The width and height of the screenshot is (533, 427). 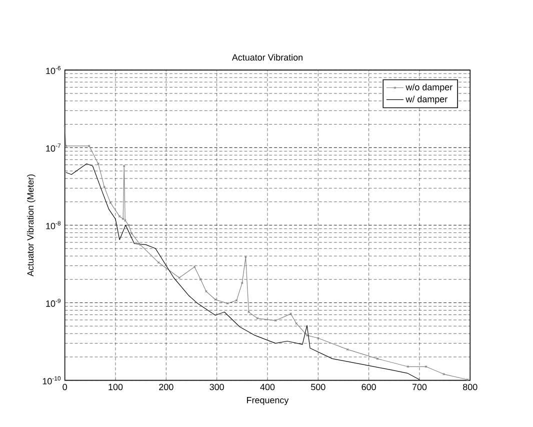 I want to click on x-tick-label: 300, so click(x=217, y=387).